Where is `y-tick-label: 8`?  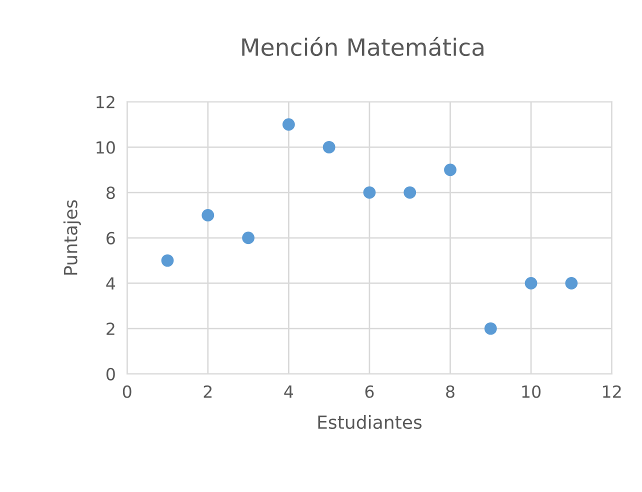 y-tick-label: 8 is located at coordinates (110, 193).